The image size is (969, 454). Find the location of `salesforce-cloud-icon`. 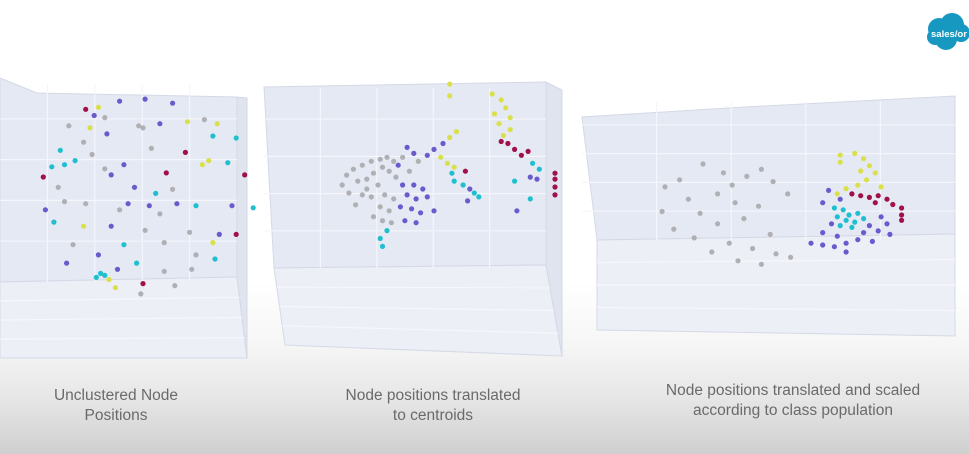

salesforce-cloud-icon is located at coordinates (948, 31).